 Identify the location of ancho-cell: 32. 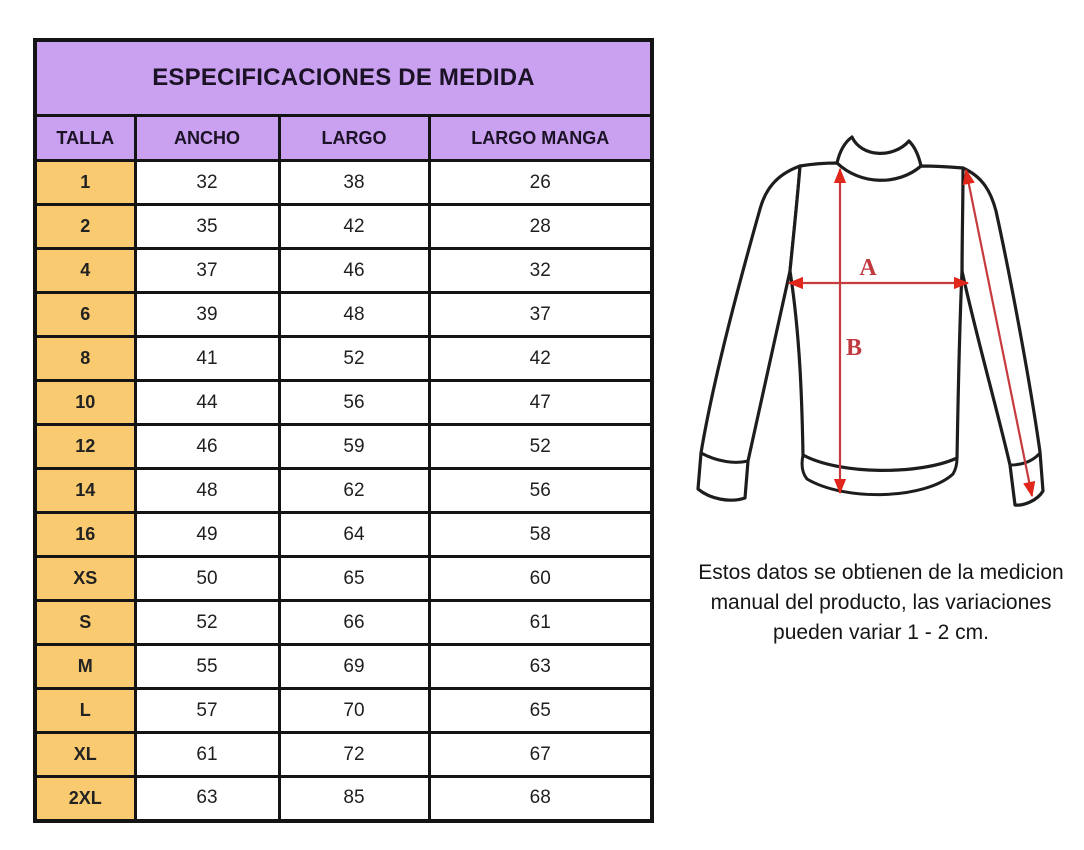
(207, 182).